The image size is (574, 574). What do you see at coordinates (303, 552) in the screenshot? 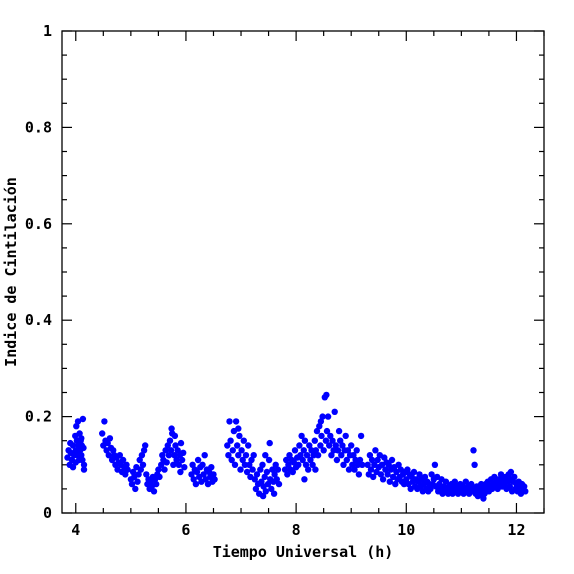
I see `x-axis-title: Tiempo Universal (h)` at bounding box center [303, 552].